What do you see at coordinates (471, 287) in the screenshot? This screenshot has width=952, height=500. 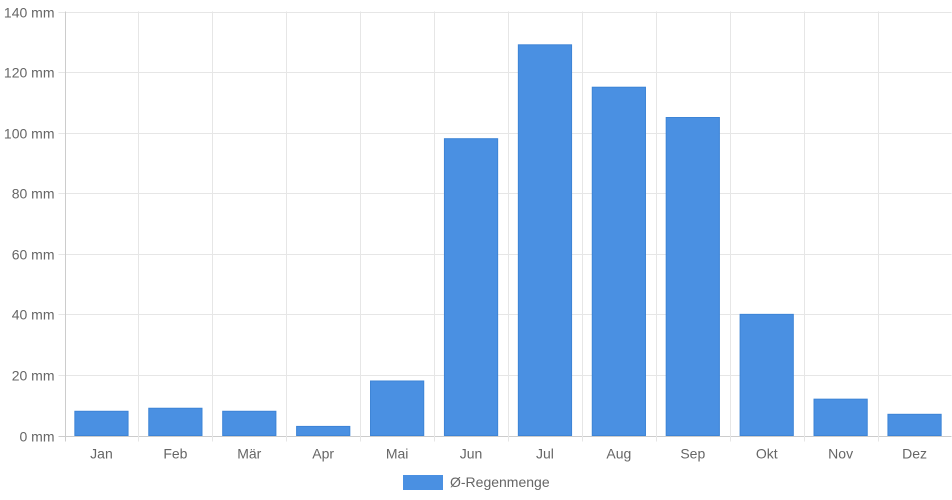 I see `bar-Jun` at bounding box center [471, 287].